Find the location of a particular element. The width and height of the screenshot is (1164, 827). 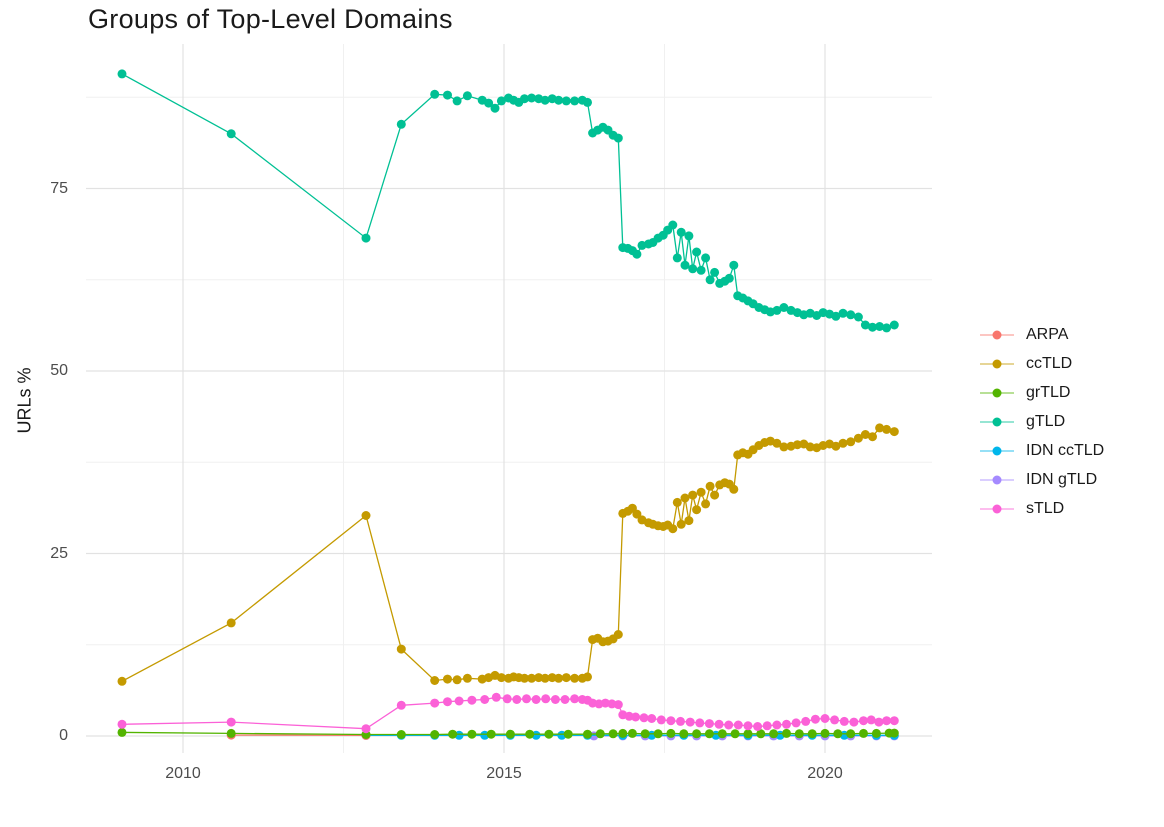

legend-item-idn-gtld: IDN gTLD is located at coordinates (1041, 479).